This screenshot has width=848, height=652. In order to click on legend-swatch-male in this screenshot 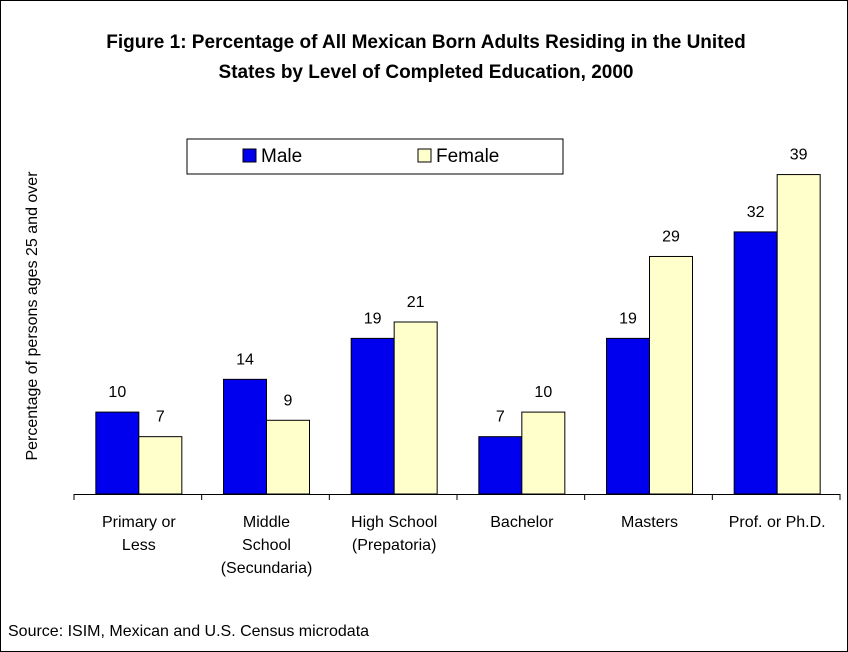, I will do `click(249, 155)`.